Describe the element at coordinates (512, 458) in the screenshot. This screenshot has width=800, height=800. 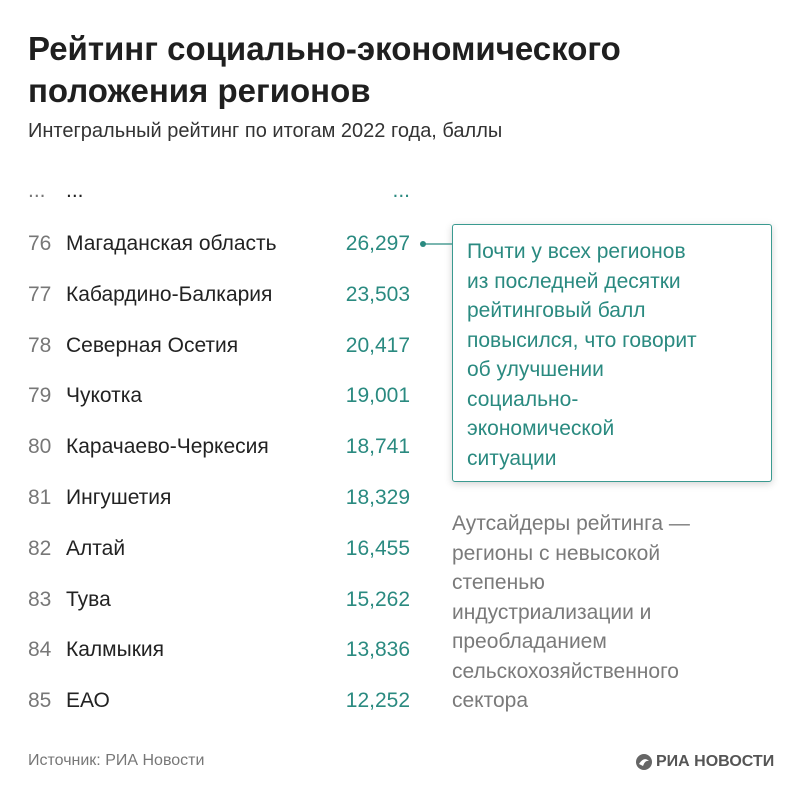
I see `callout-line: ситуации` at that location.